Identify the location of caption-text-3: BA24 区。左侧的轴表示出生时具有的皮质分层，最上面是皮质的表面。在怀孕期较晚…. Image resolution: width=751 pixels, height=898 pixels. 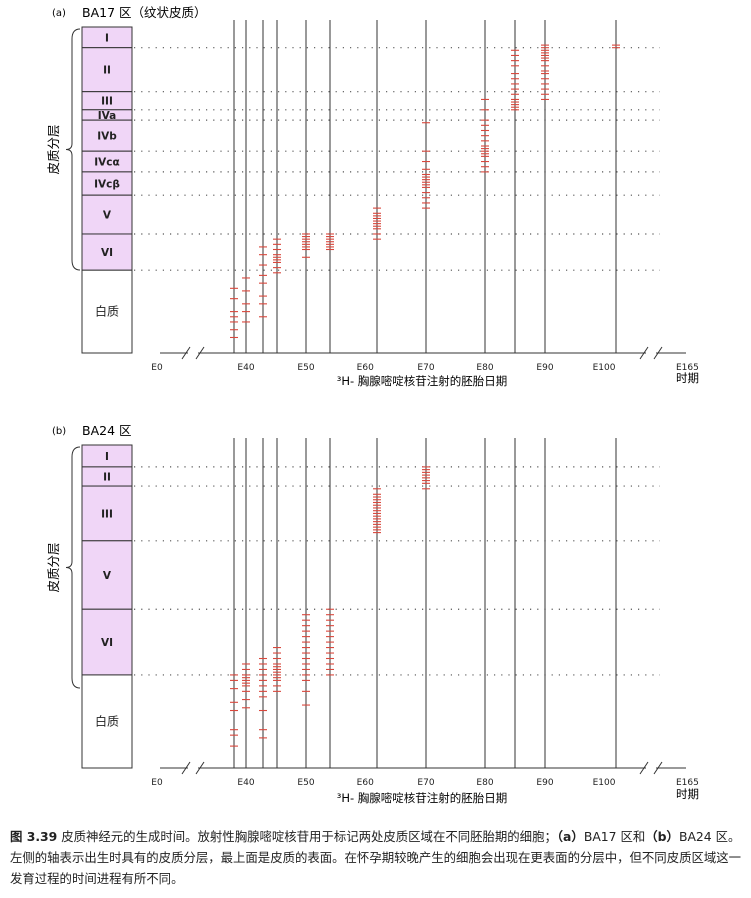
(376, 857).